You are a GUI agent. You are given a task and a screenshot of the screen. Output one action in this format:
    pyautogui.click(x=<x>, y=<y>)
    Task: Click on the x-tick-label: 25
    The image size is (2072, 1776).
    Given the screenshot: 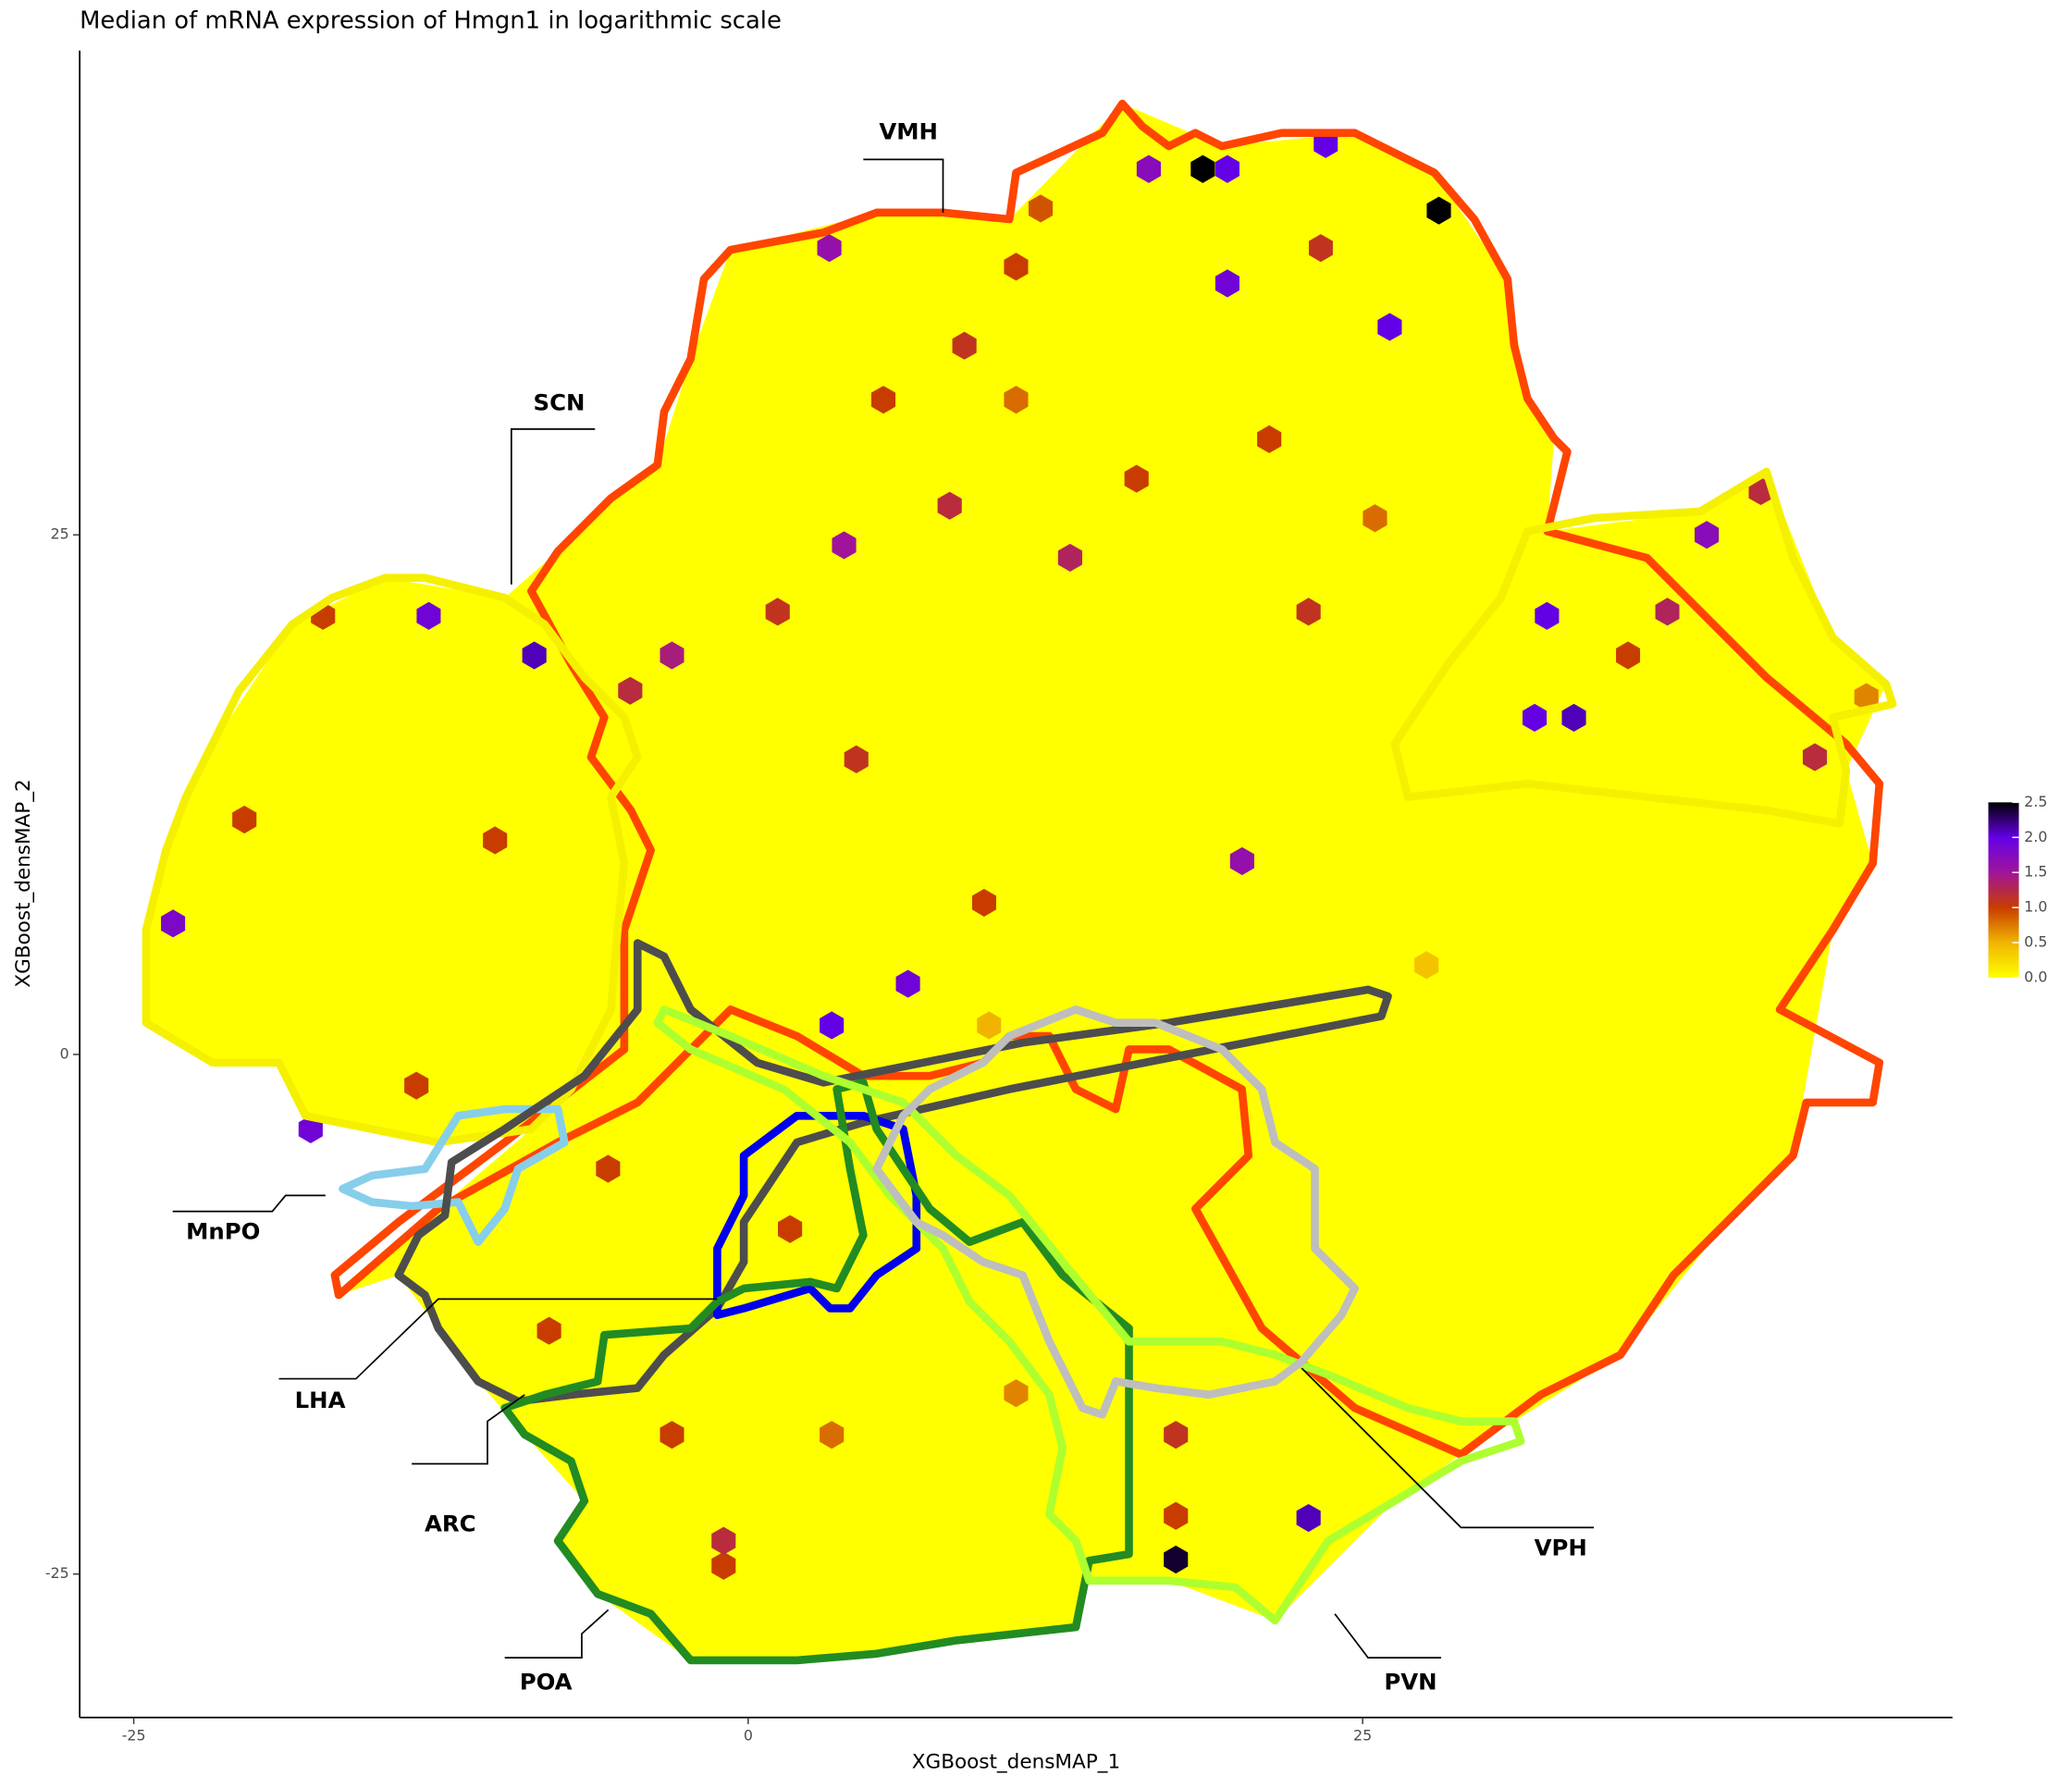 What is the action you would take?
    pyautogui.click(x=1363, y=1735)
    